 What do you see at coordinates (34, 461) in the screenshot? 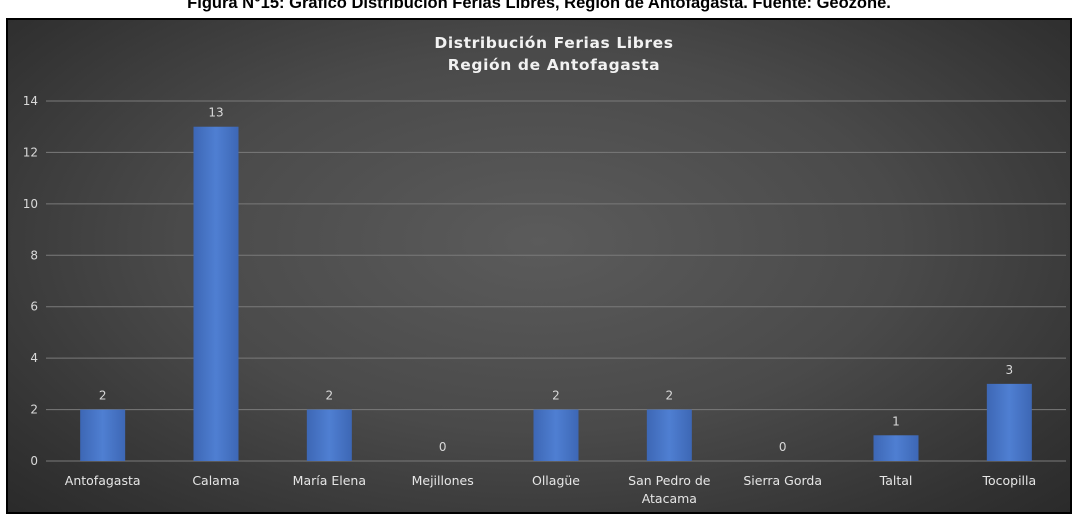
I see `y-tick-label: 0` at bounding box center [34, 461].